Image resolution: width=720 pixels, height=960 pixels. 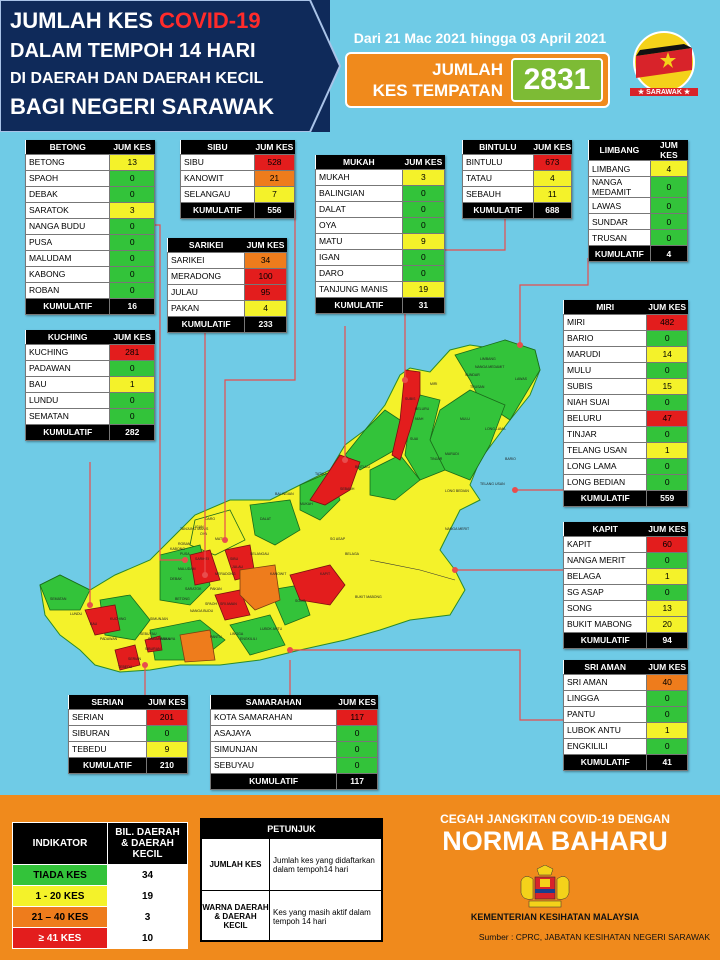 What do you see at coordinates (284, 494) in the screenshot?
I see `map-label: BALINGIAN` at bounding box center [284, 494].